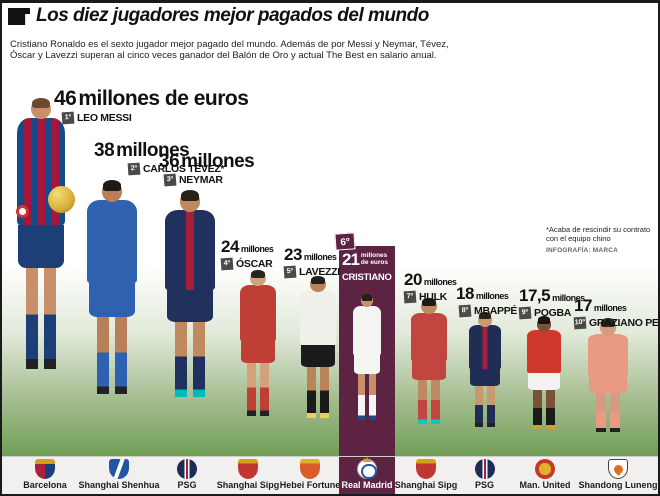 The image size is (660, 496). I want to click on player-figure-mbappe, so click(485, 385).